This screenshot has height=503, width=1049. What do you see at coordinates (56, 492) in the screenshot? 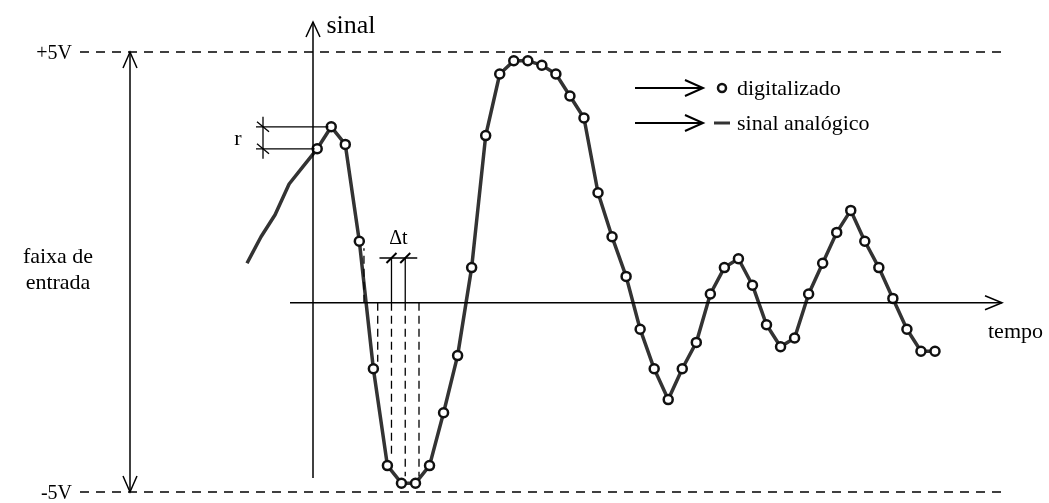
I see `y-tick-label: -5V` at bounding box center [56, 492].